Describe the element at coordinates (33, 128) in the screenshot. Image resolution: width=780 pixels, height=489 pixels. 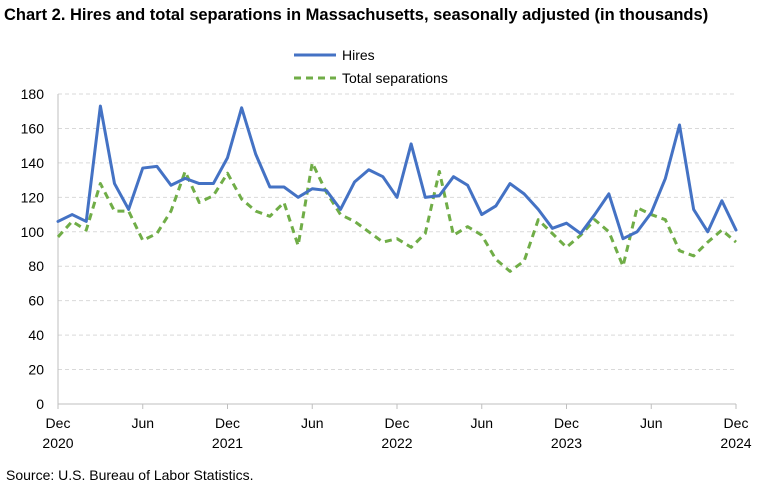
I see `y-tick-label-160: 160` at that location.